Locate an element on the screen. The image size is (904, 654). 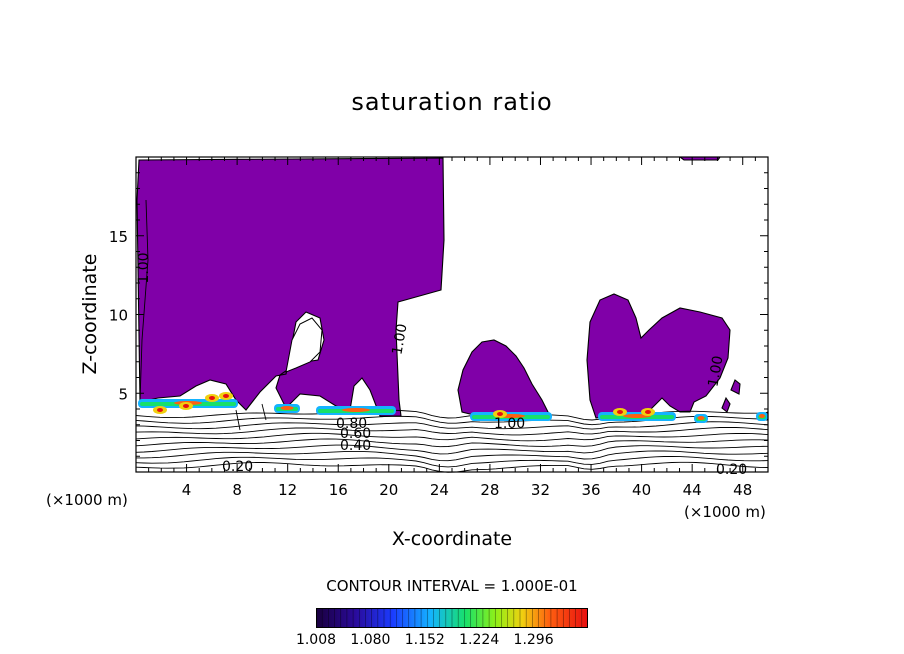
contour-interval-text: CONTOUR INTERVAL = 1.000E-01 is located at coordinates (452, 586).